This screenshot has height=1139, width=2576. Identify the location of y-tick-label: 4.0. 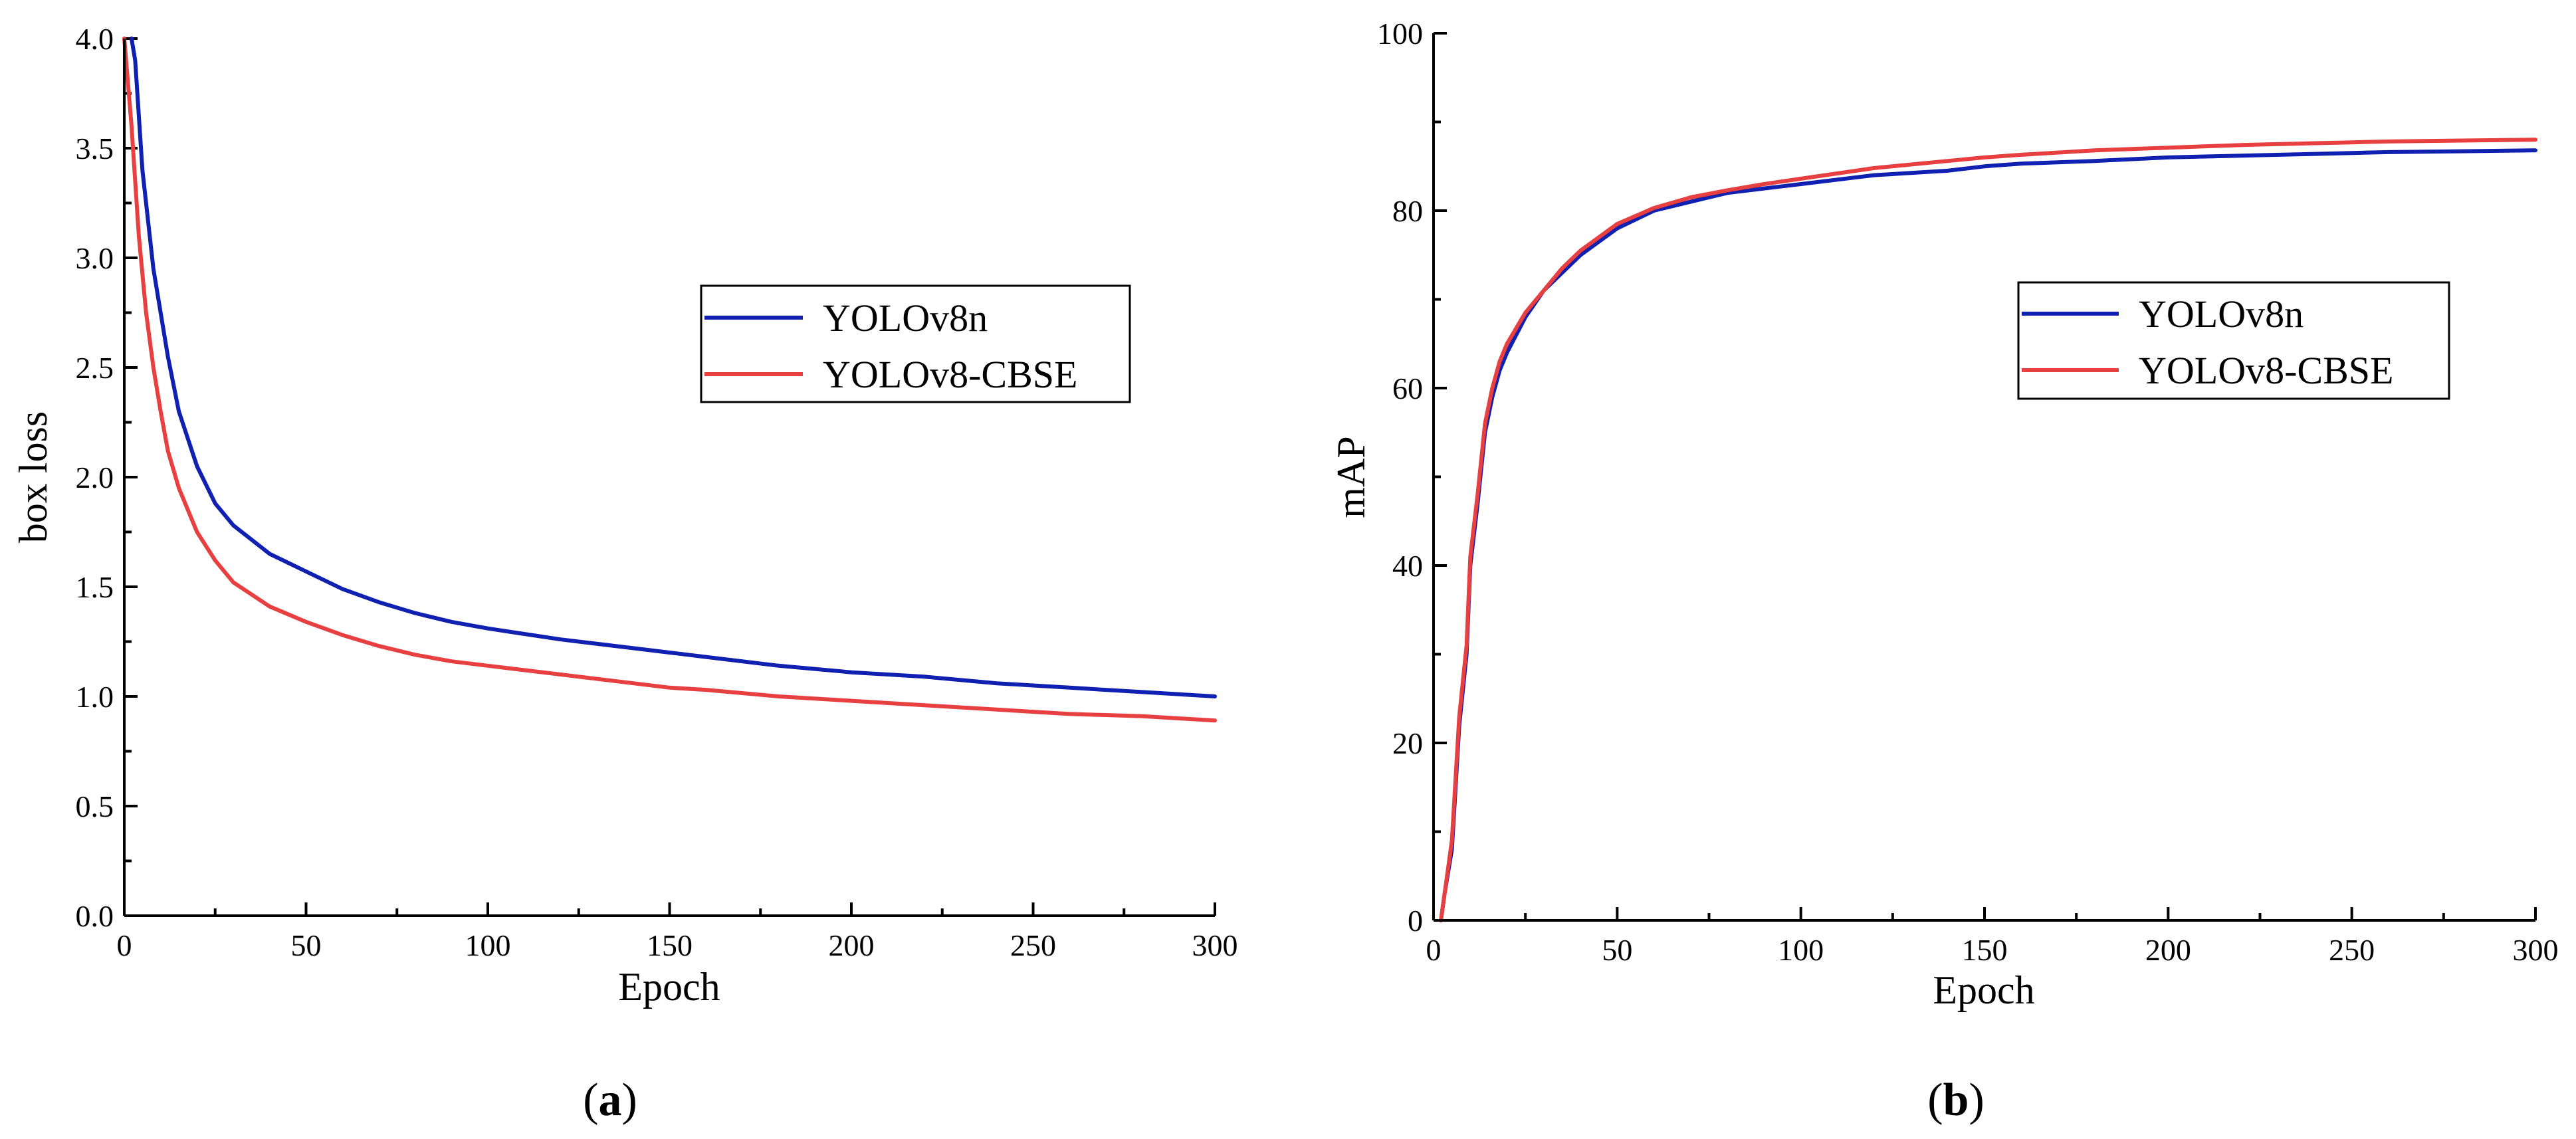
(95, 39).